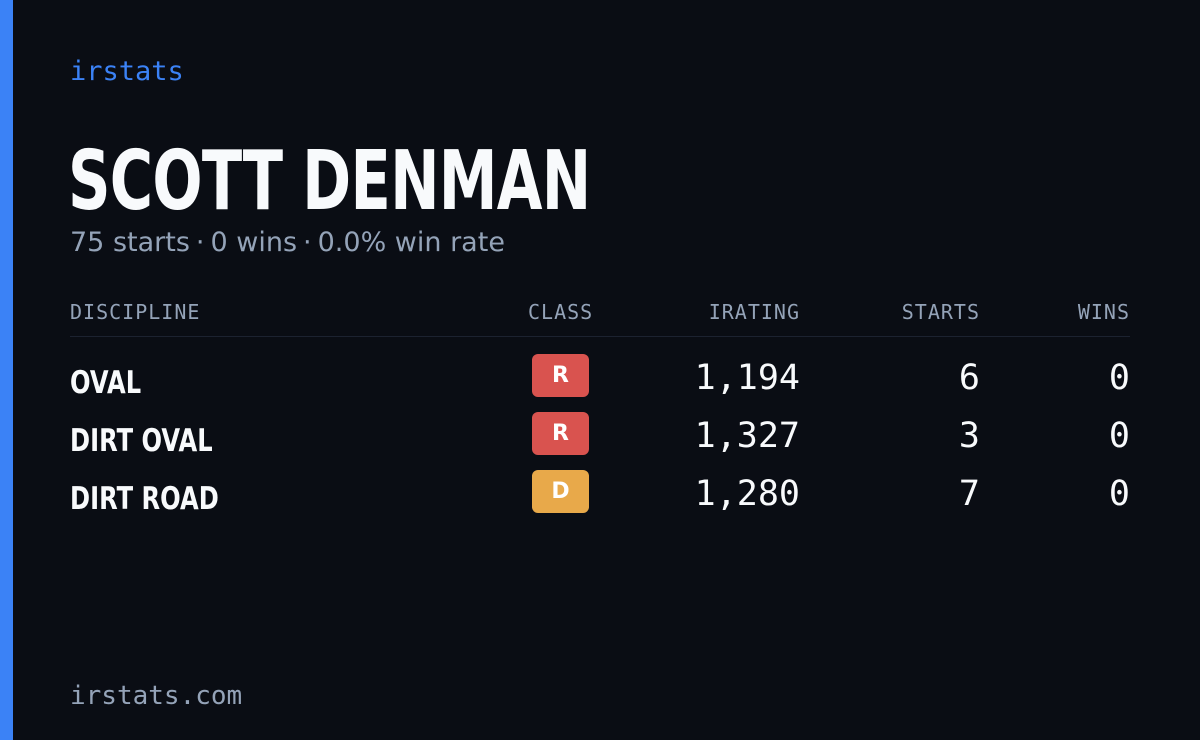 The image size is (1200, 740). Describe the element at coordinates (969, 494) in the screenshot. I see `starts-value: 7` at that location.